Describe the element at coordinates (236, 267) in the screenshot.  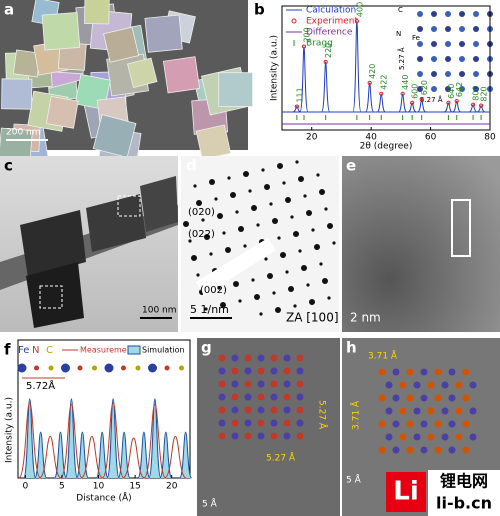
I see `beam-stop` at that location.